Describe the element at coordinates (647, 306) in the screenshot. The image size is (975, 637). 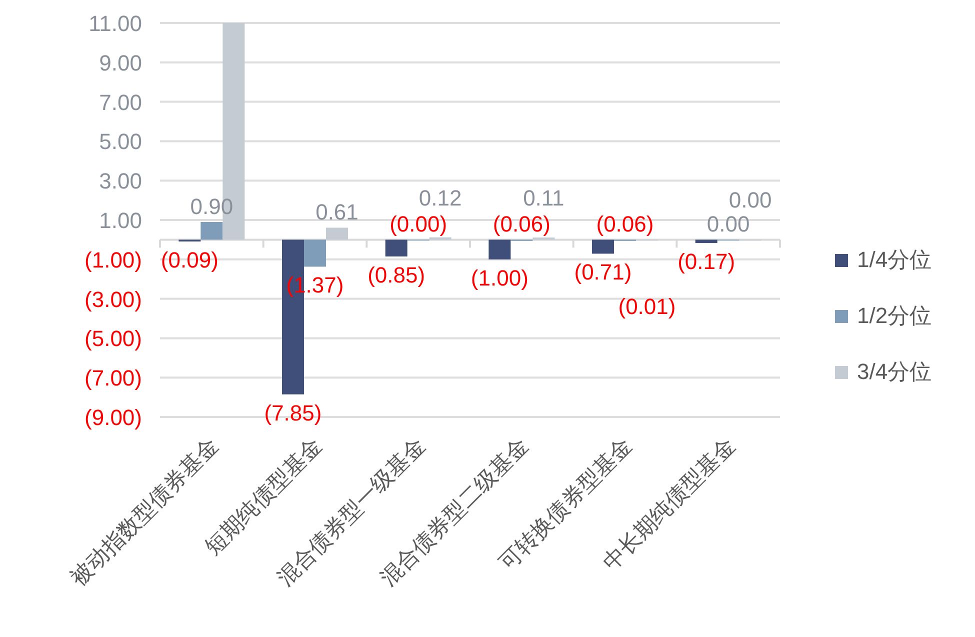
I see `data-label: (0.01)` at that location.